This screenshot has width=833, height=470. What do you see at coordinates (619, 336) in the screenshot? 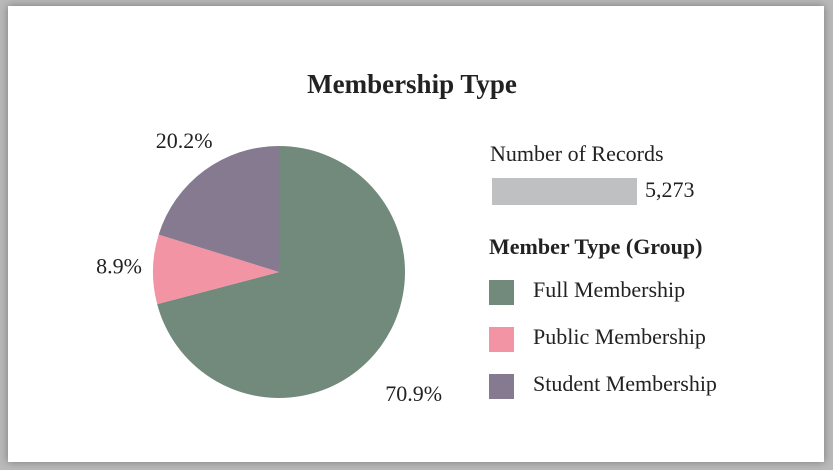
I see `legend-label: Public Membership` at bounding box center [619, 336].